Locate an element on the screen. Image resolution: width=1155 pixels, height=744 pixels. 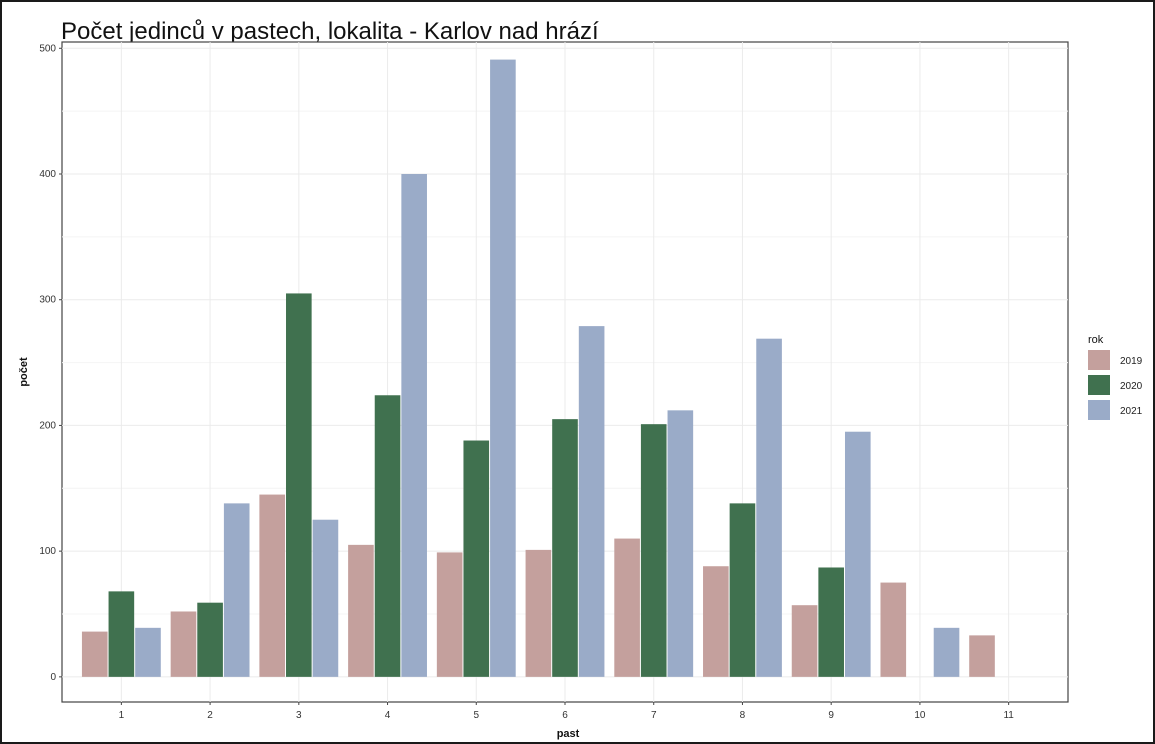
x-axis-ticks: 1 2 3 4 5 6 7 8 9 10 11 is located at coordinates (566, 711).